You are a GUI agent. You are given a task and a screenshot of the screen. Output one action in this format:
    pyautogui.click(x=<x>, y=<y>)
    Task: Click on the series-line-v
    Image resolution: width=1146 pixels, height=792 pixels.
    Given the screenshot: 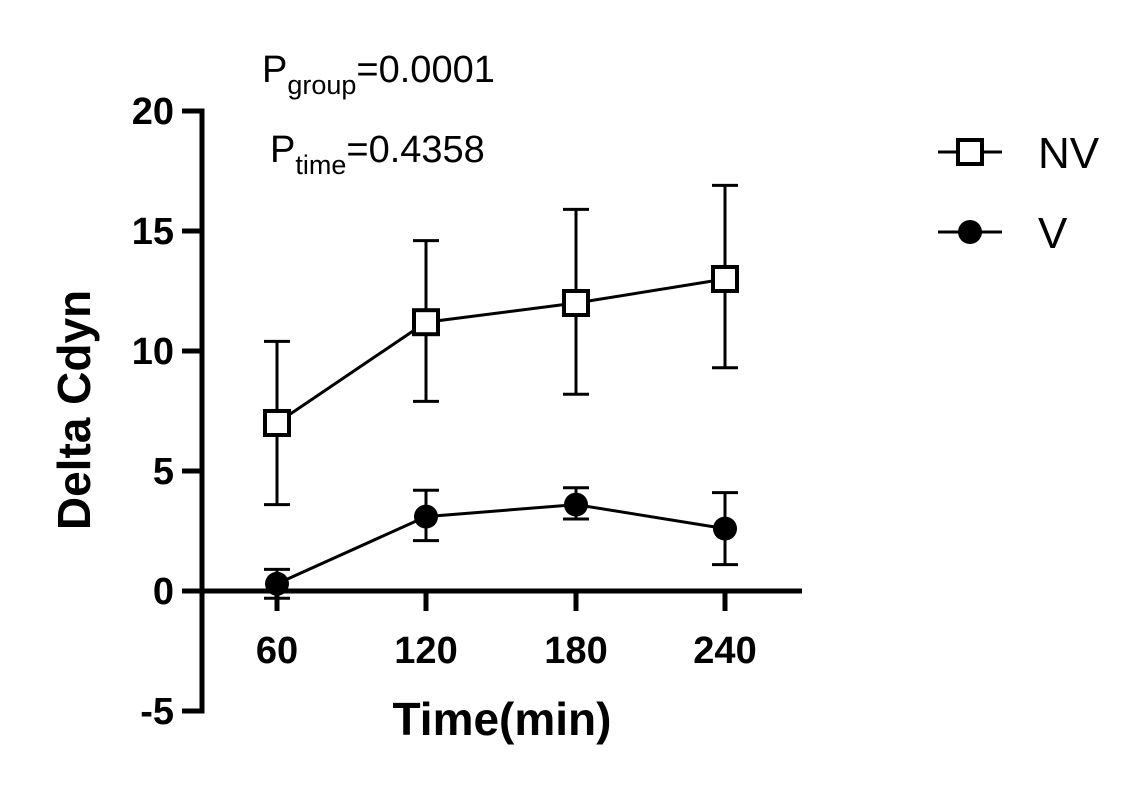 What is the action you would take?
    pyautogui.click(x=501, y=544)
    